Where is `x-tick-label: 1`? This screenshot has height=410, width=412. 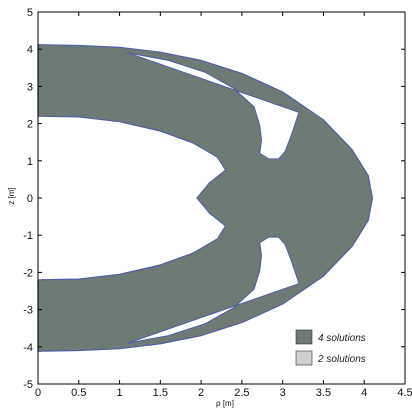 x-tick-label: 1 is located at coordinates (119, 393).